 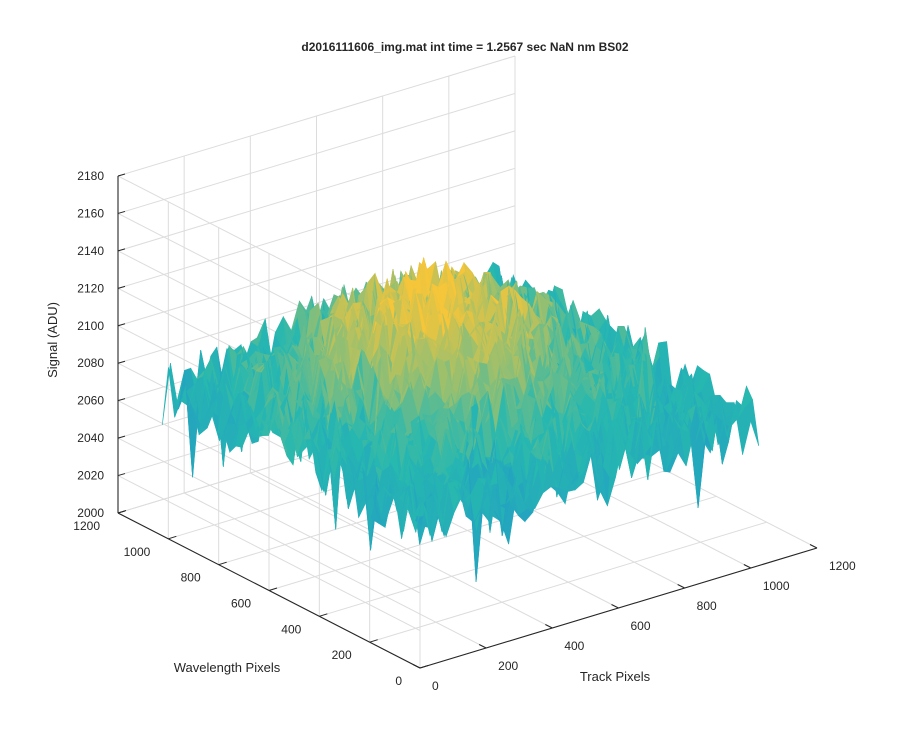 What do you see at coordinates (90, 438) in the screenshot?
I see `z-tick-label: 2040` at bounding box center [90, 438].